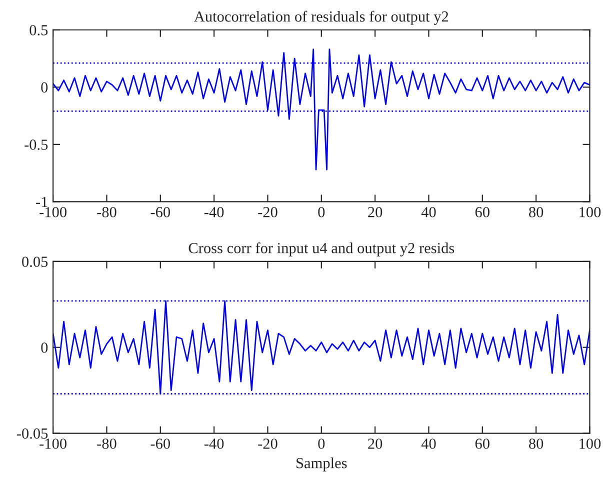  What do you see at coordinates (321, 249) in the screenshot?
I see `chart-title: Cross corr for input u4 and output y2 resids` at bounding box center [321, 249].